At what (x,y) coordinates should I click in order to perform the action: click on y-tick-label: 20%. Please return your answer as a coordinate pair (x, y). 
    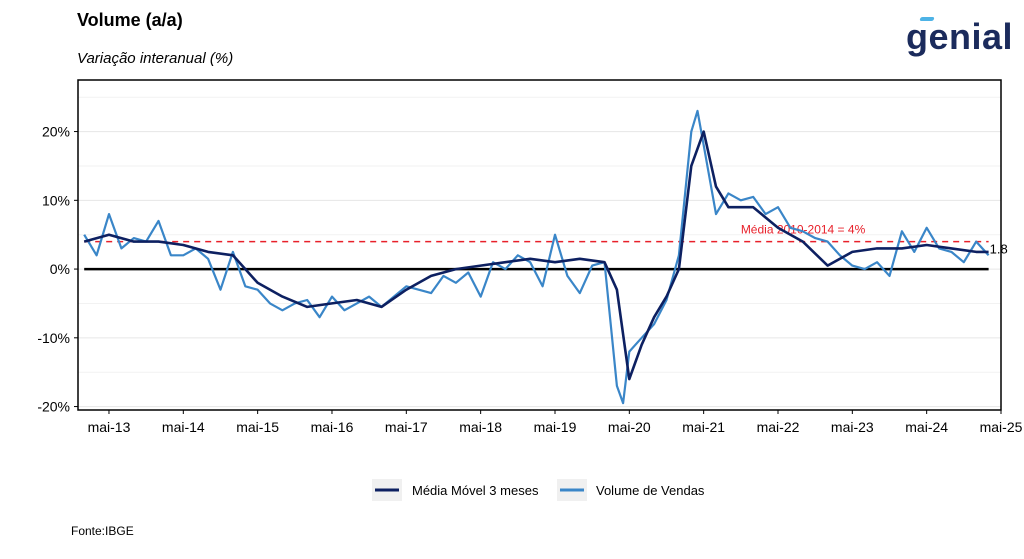
    Looking at the image, I should click on (56, 132).